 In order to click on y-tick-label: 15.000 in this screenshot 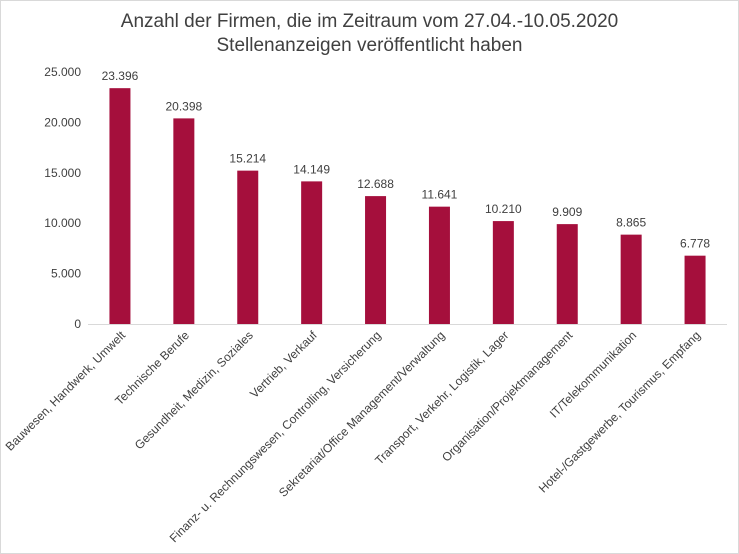, I will do `click(62, 173)`.